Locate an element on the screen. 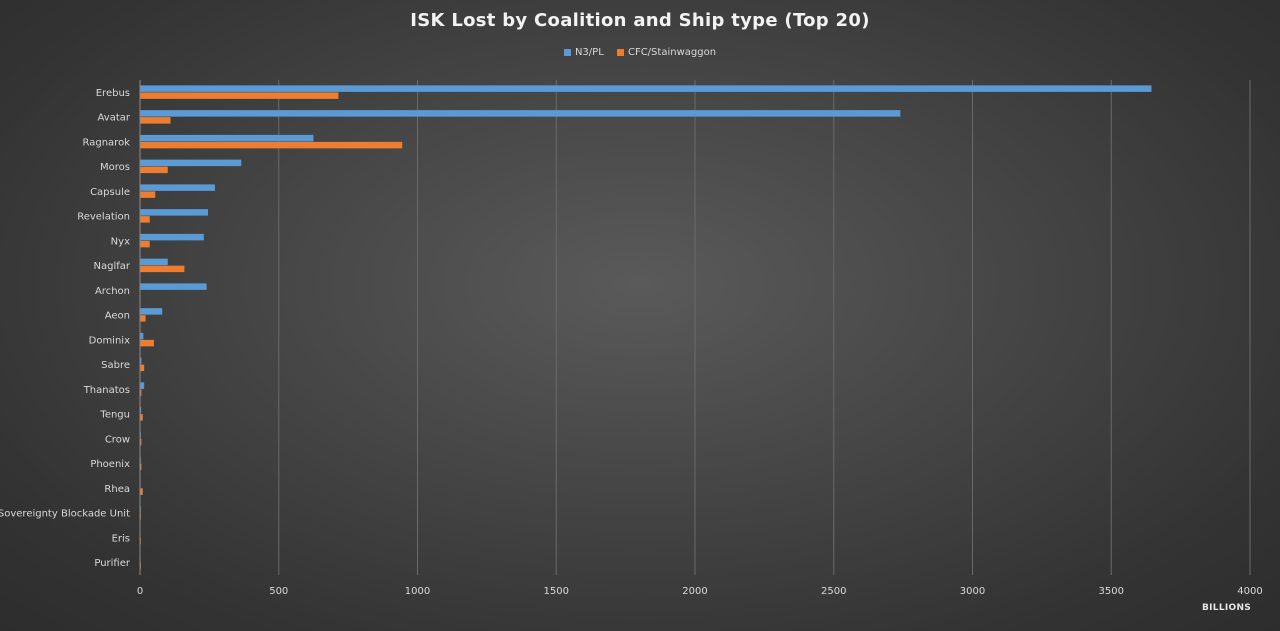  category-label: Nyx is located at coordinates (120, 241).